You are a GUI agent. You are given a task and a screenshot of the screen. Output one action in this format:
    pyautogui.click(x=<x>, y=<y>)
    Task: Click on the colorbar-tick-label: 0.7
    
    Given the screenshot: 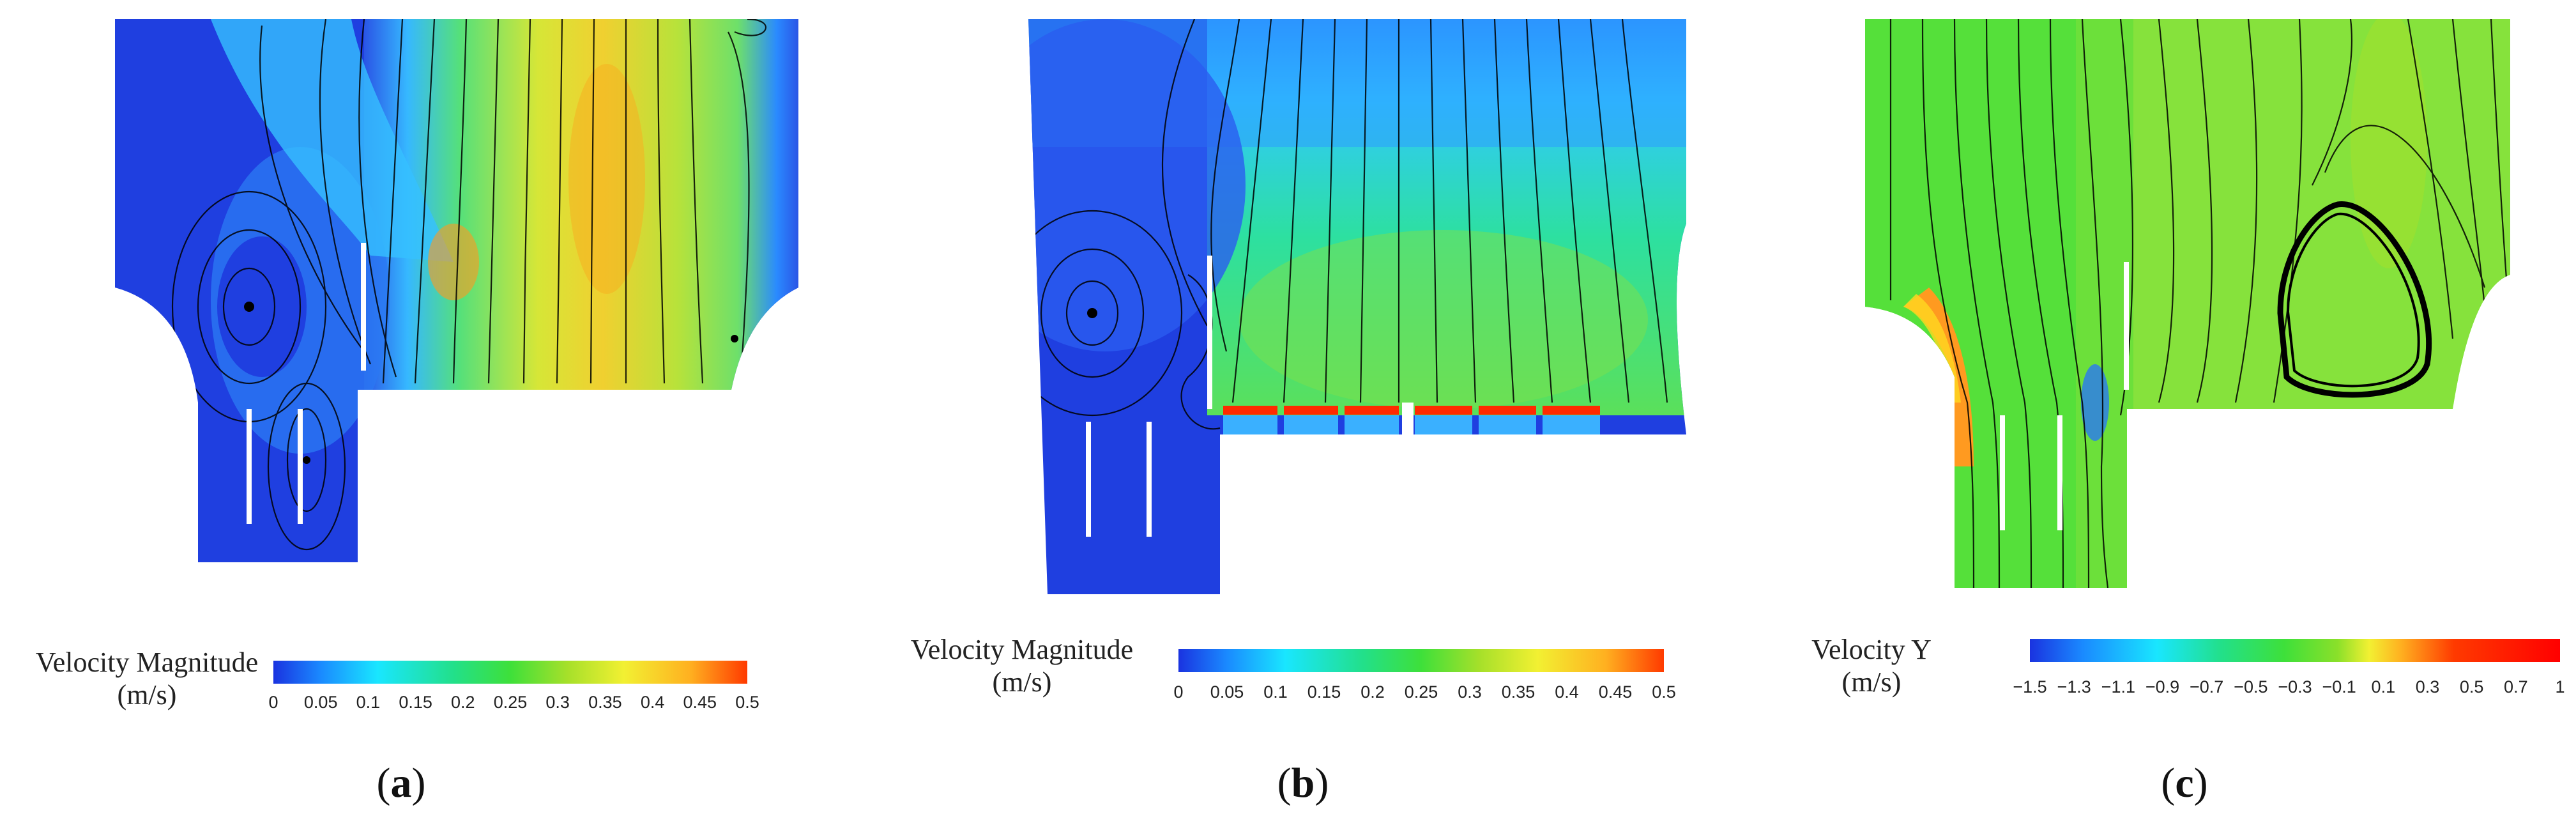 What is the action you would take?
    pyautogui.click(x=2516, y=686)
    